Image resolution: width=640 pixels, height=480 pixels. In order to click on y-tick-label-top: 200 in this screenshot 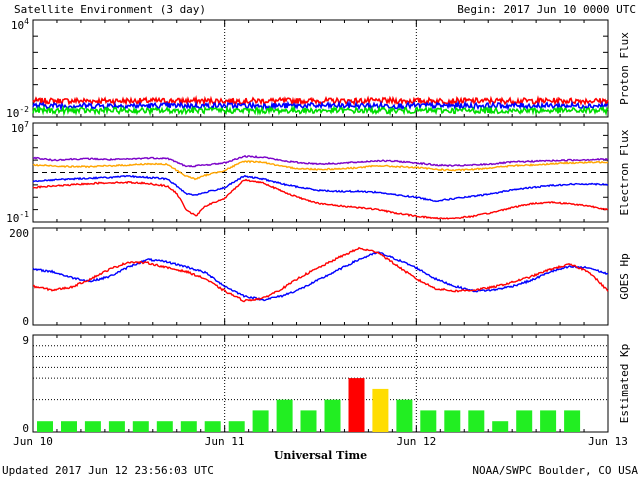, I will do `click(19, 233)`.